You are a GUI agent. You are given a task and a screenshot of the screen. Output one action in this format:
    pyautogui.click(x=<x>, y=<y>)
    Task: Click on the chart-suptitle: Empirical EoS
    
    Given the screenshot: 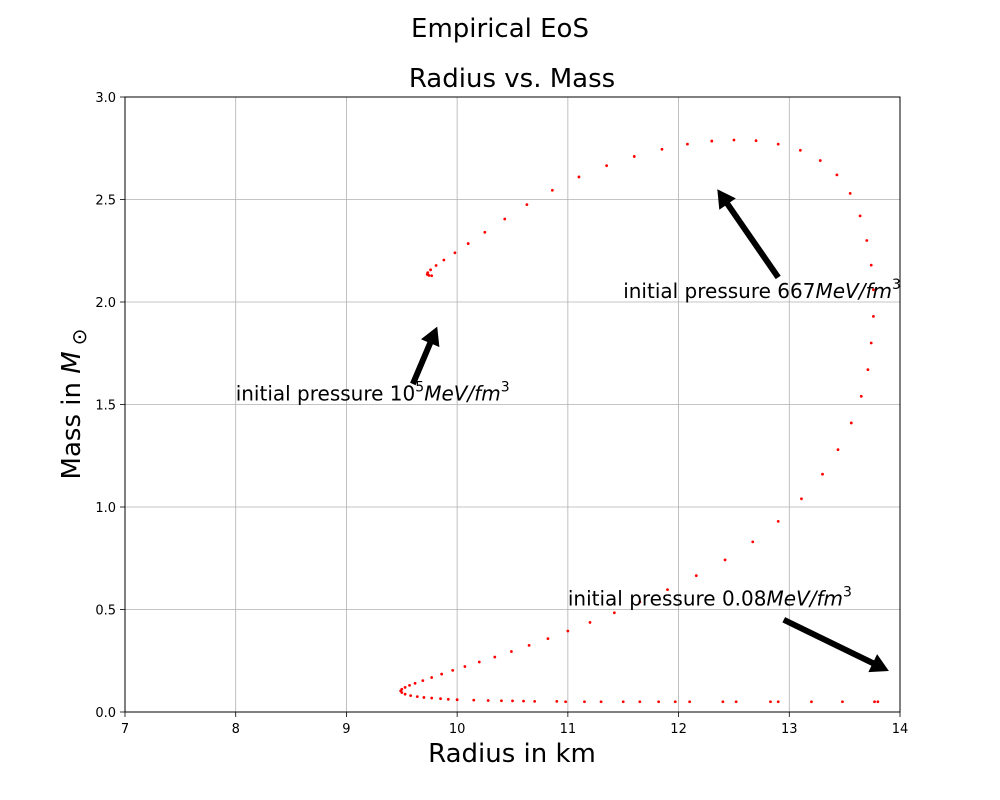 What is the action you would take?
    pyautogui.click(x=500, y=29)
    